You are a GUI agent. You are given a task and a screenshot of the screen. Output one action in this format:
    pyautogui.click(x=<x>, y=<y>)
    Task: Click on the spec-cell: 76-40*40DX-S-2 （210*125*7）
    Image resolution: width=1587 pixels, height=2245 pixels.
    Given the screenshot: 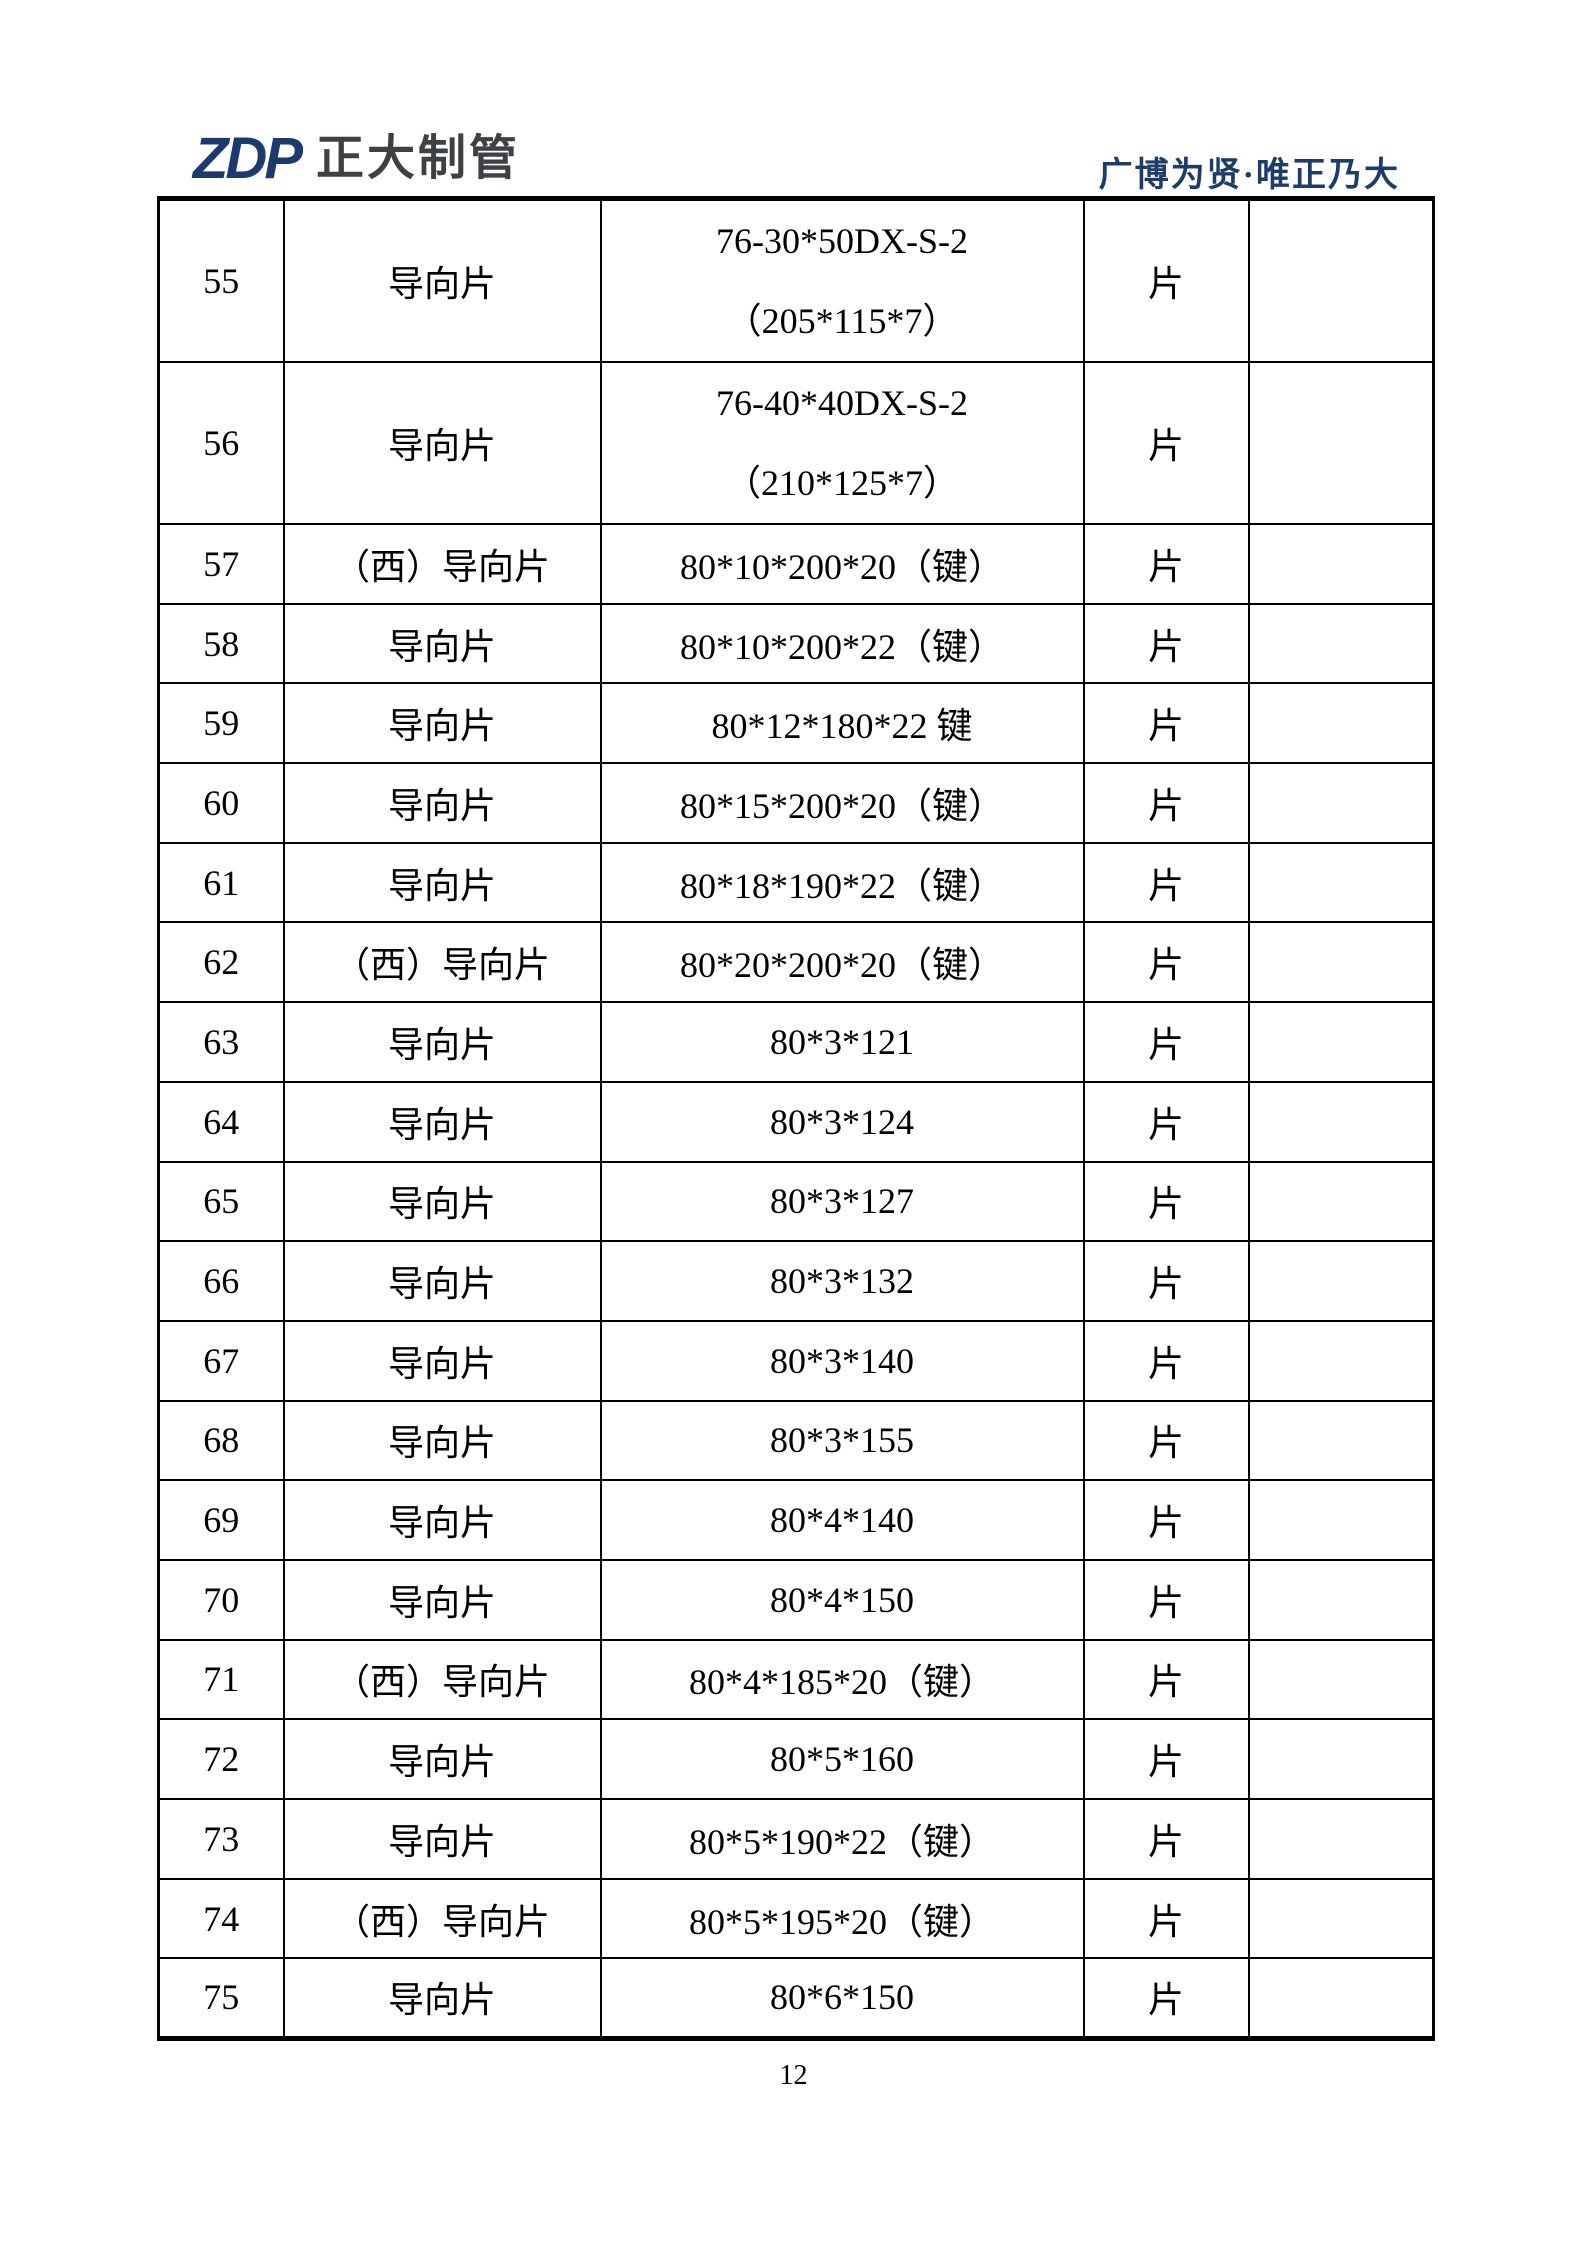 What is the action you would take?
    pyautogui.click(x=842, y=443)
    